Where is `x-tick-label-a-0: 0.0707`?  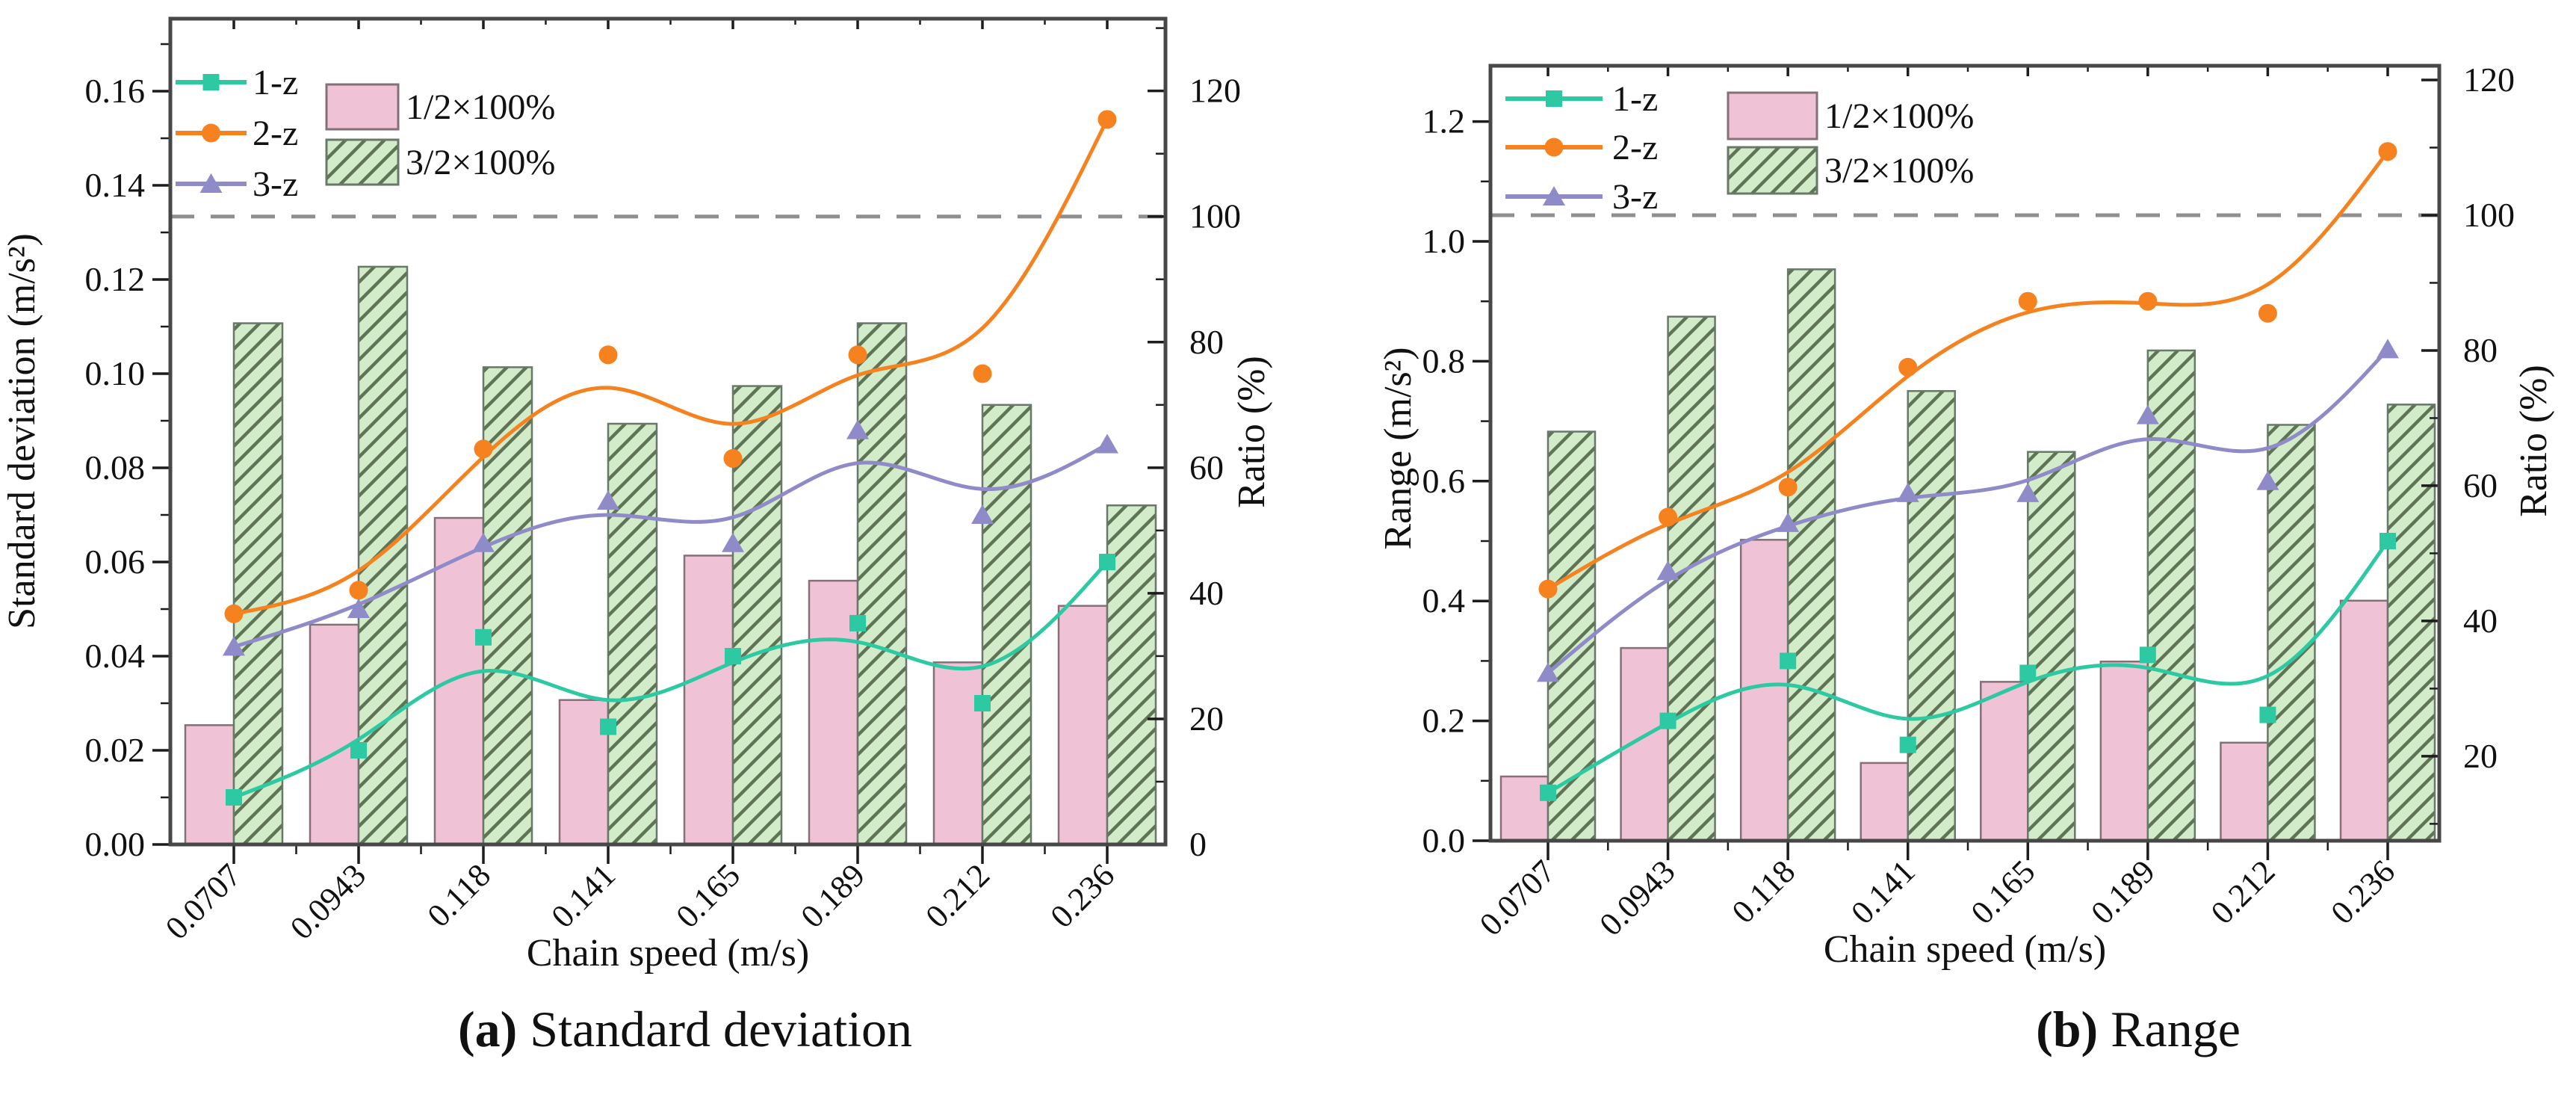 x-tick-label-a-0: 0.0707 is located at coordinates (203, 901).